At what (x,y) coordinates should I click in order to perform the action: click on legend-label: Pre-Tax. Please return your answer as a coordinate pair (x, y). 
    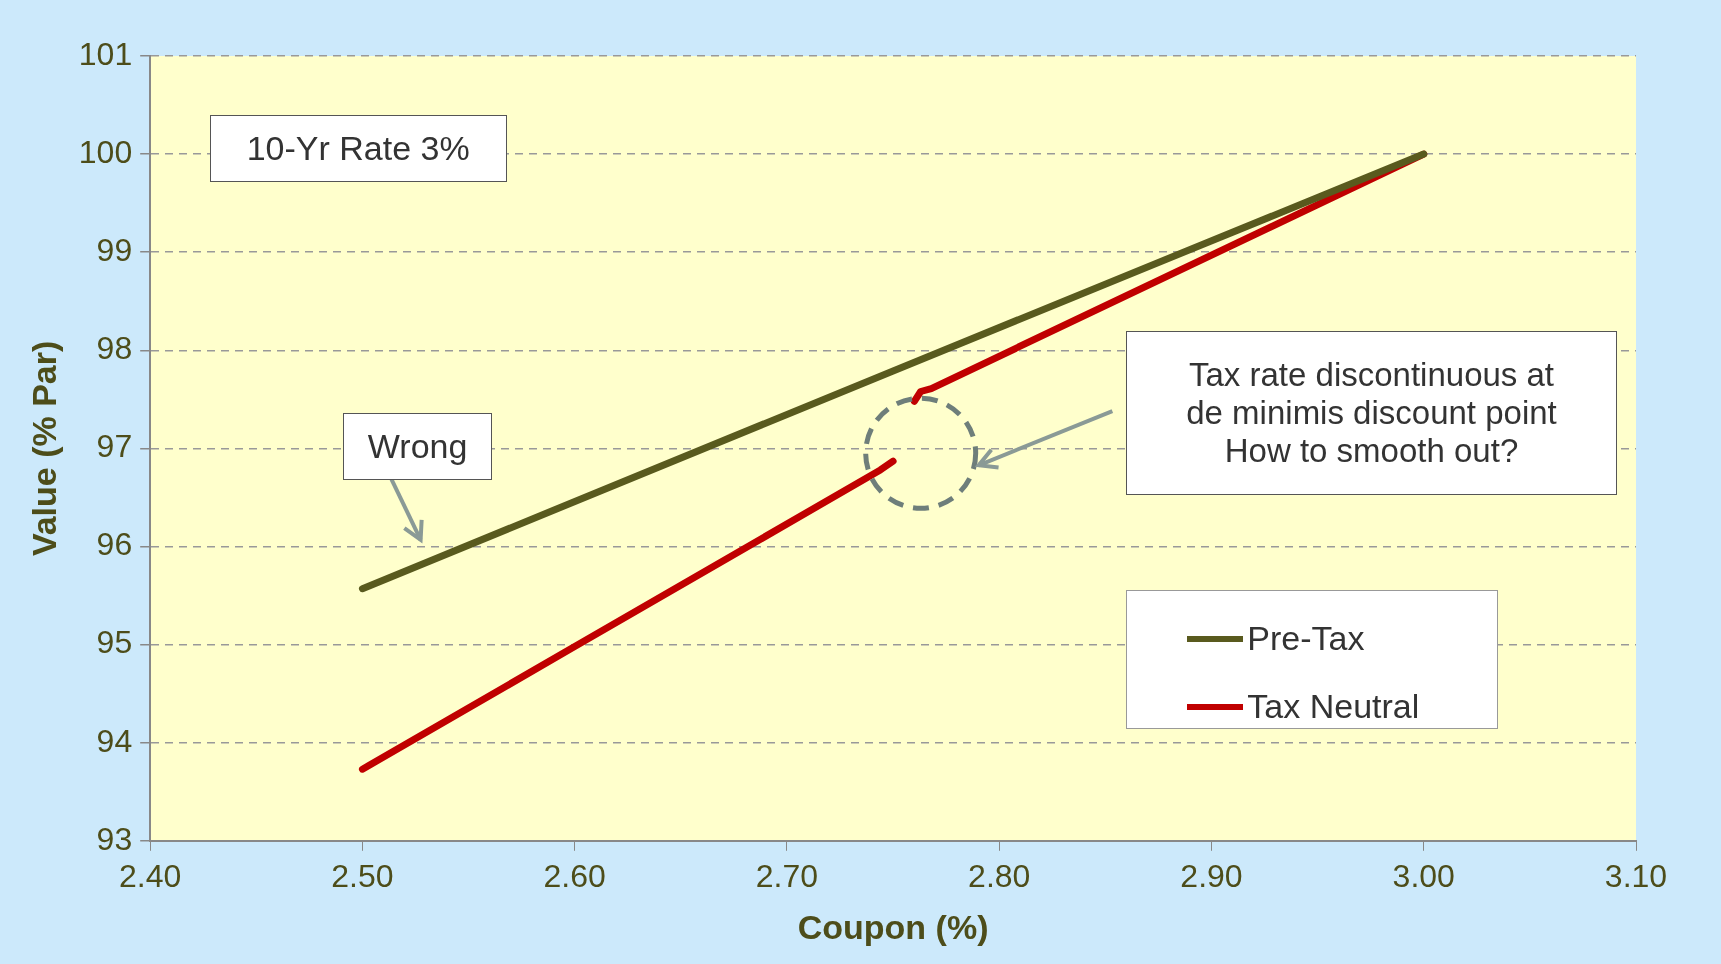
    Looking at the image, I should click on (1306, 639).